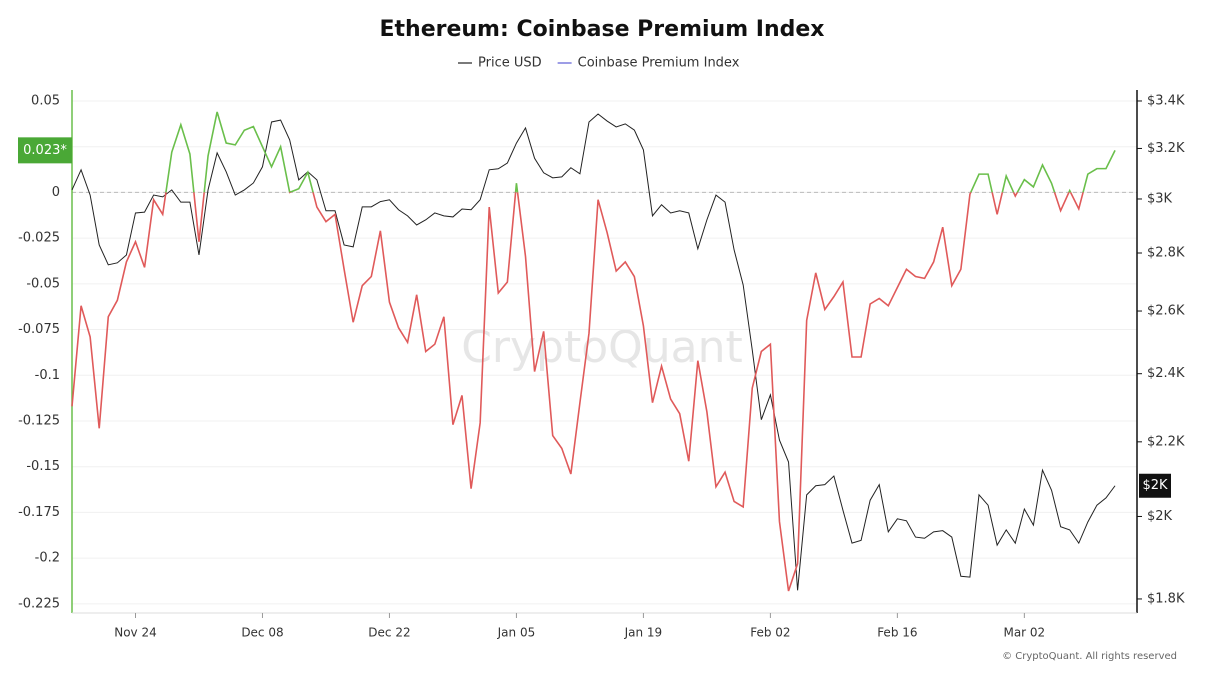 The image size is (1205, 675). I want to click on legend-label: Coinbase Premium Index, so click(659, 63).